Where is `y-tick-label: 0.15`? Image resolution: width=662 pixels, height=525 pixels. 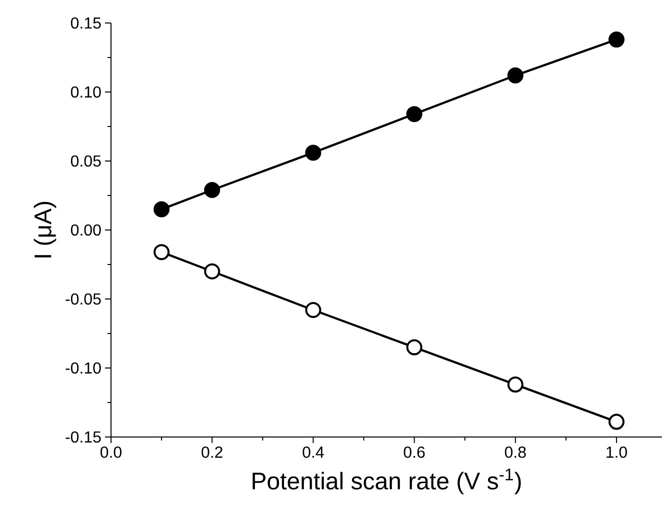 y-tick-label: 0.15 is located at coordinates (85, 23).